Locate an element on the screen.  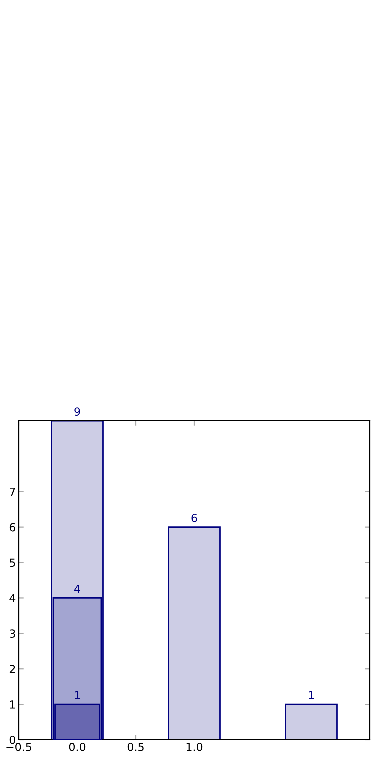
y-tick-label: 2 is located at coordinates (13, 669).